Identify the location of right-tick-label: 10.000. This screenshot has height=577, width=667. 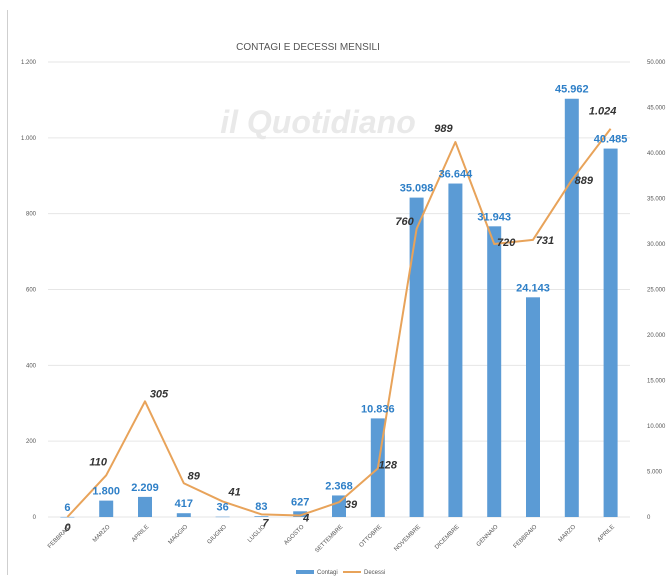
(656, 427).